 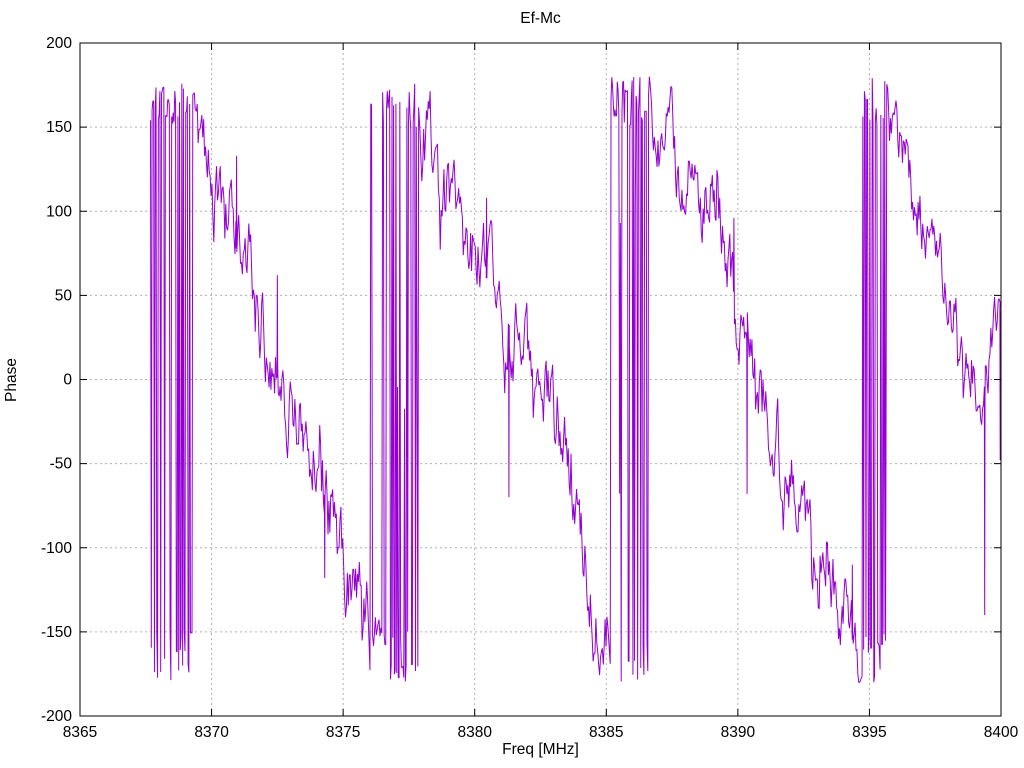 What do you see at coordinates (738, 732) in the screenshot?
I see `x-tick-label-8390: 8390` at bounding box center [738, 732].